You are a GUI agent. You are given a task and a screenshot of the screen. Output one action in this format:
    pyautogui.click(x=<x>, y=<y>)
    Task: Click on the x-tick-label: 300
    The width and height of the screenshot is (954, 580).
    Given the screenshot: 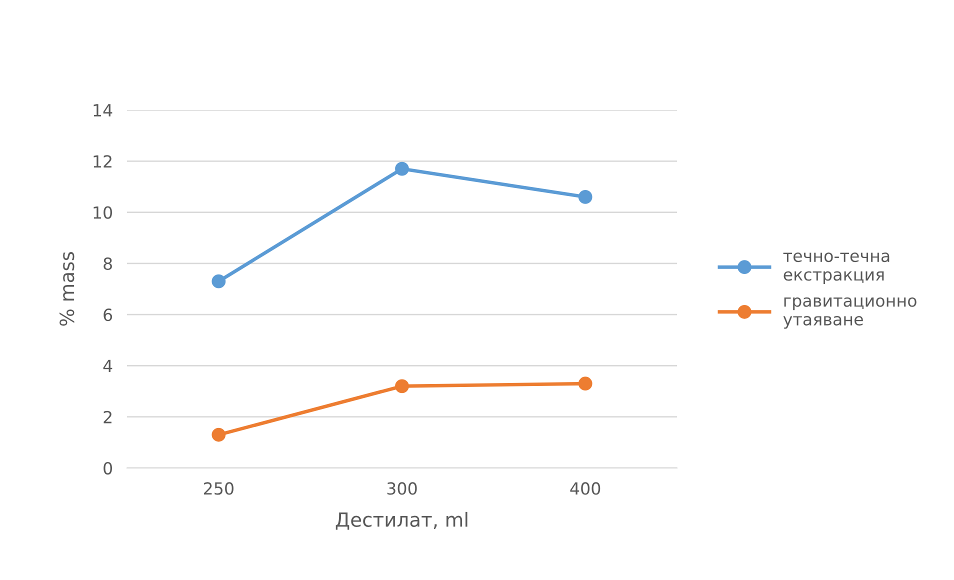 What is the action you would take?
    pyautogui.click(x=402, y=488)
    